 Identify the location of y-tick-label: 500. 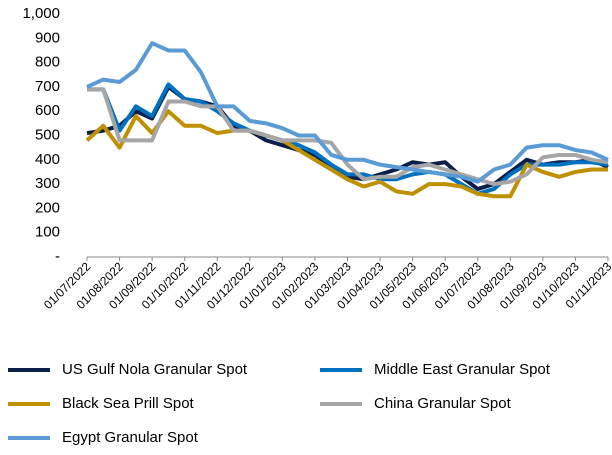
(47, 134).